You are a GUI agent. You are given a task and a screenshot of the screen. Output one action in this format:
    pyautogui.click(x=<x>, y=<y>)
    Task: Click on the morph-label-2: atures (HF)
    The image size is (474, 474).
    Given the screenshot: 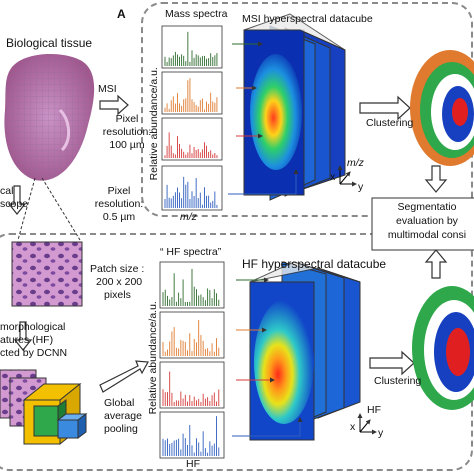 What is the action you would take?
    pyautogui.click(x=27, y=340)
    